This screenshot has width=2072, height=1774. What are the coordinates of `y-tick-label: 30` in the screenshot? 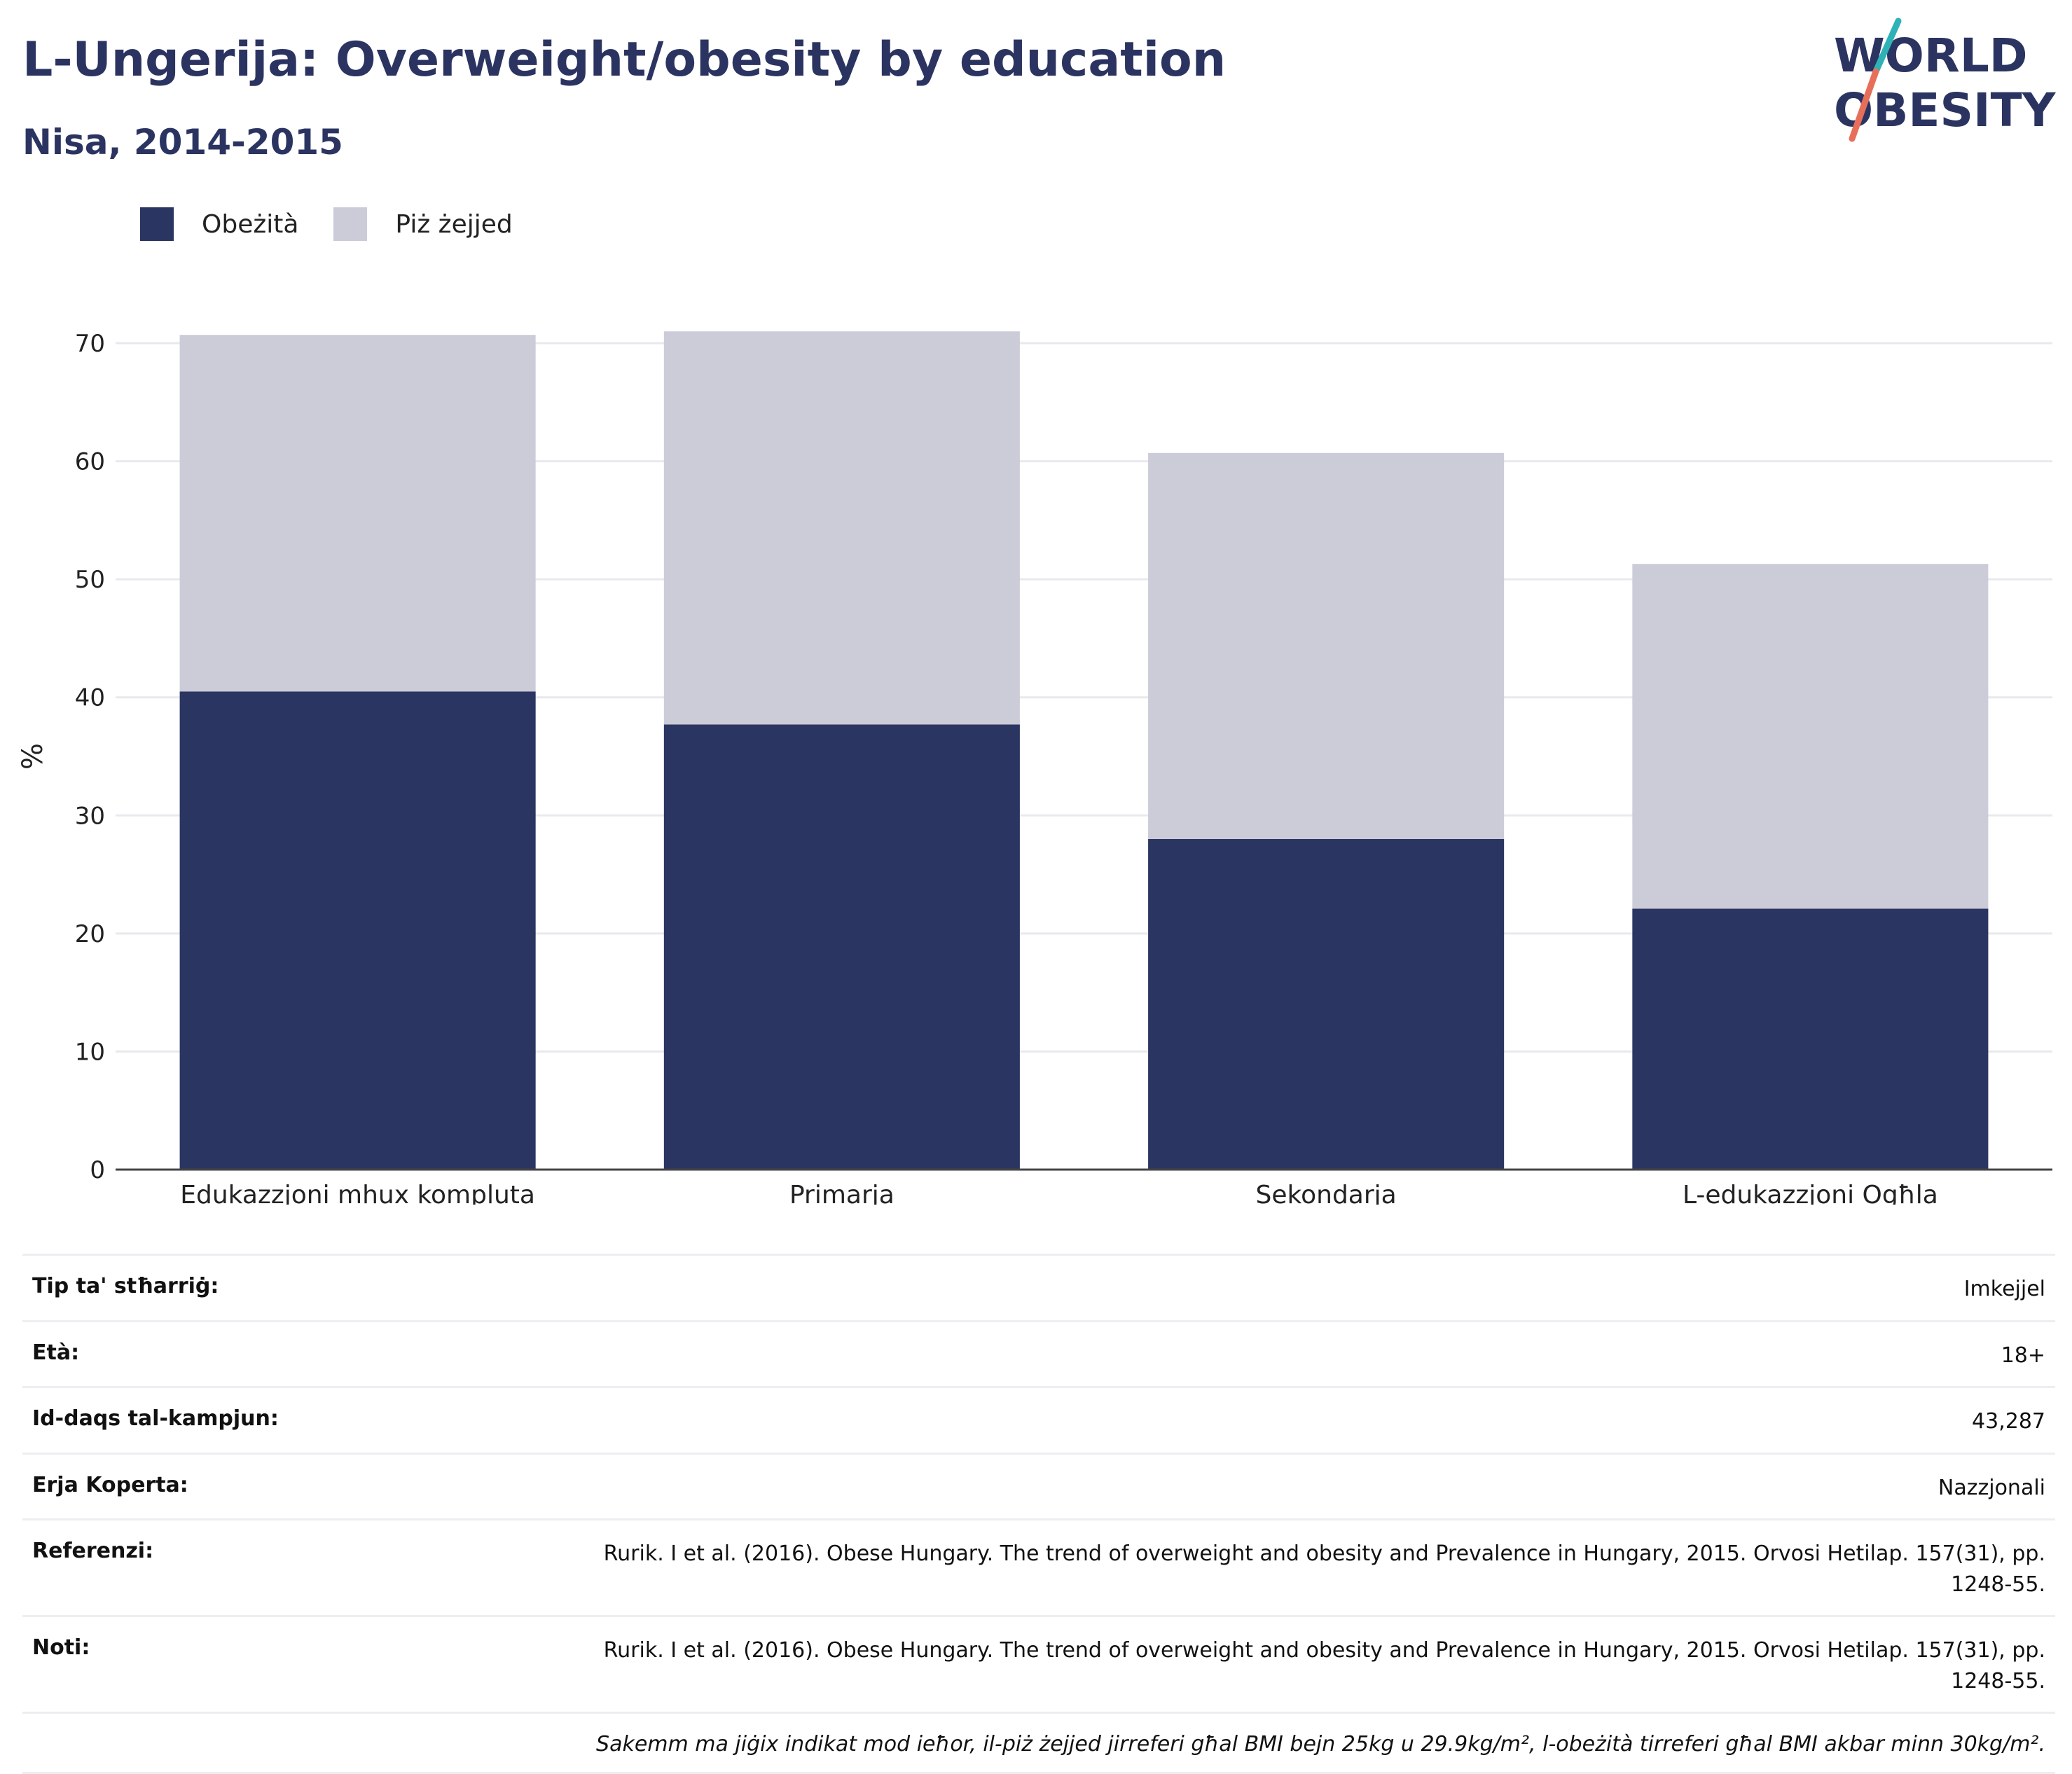 It's located at (90, 816).